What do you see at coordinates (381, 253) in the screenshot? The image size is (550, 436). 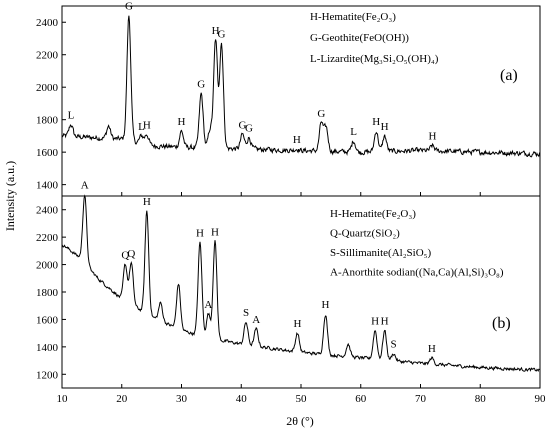 I see `legend-entry: S-Sillimanite(Al₂SiO₅)` at bounding box center [381, 253].